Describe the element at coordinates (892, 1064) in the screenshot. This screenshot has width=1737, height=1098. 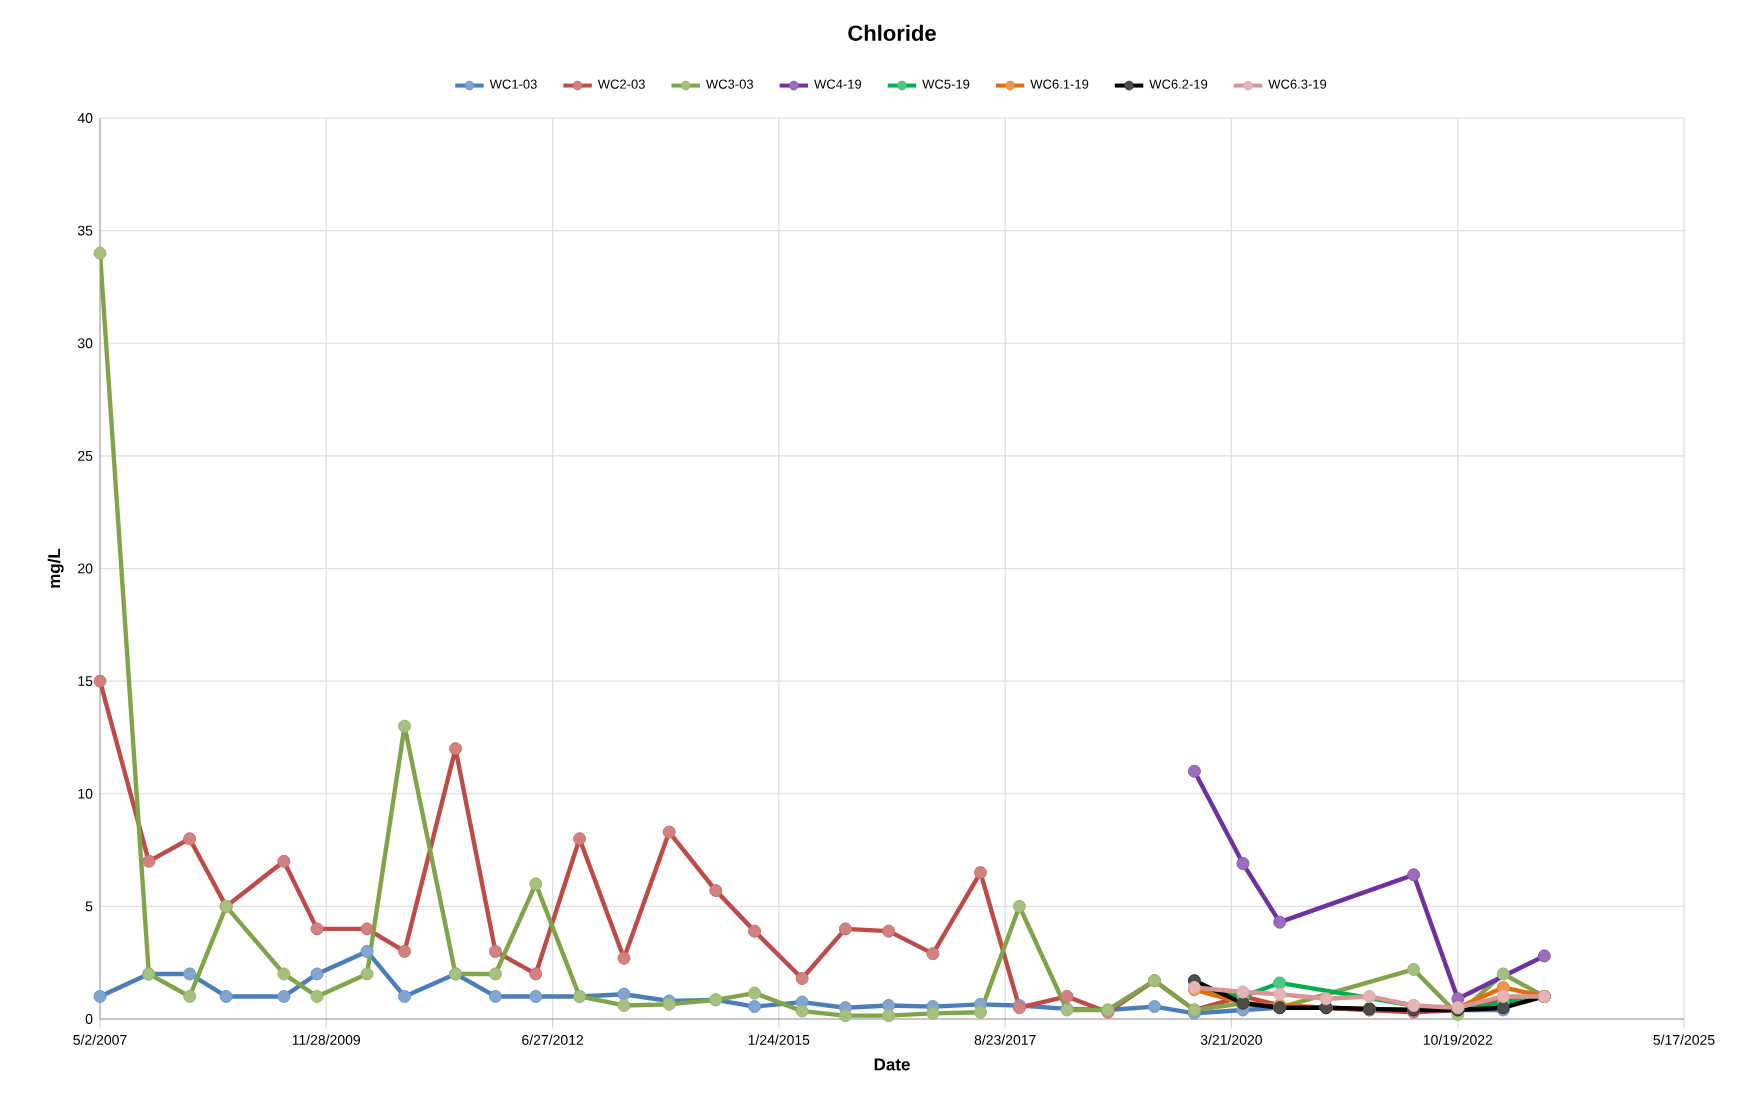
I see `x-axis-title: Date` at that location.